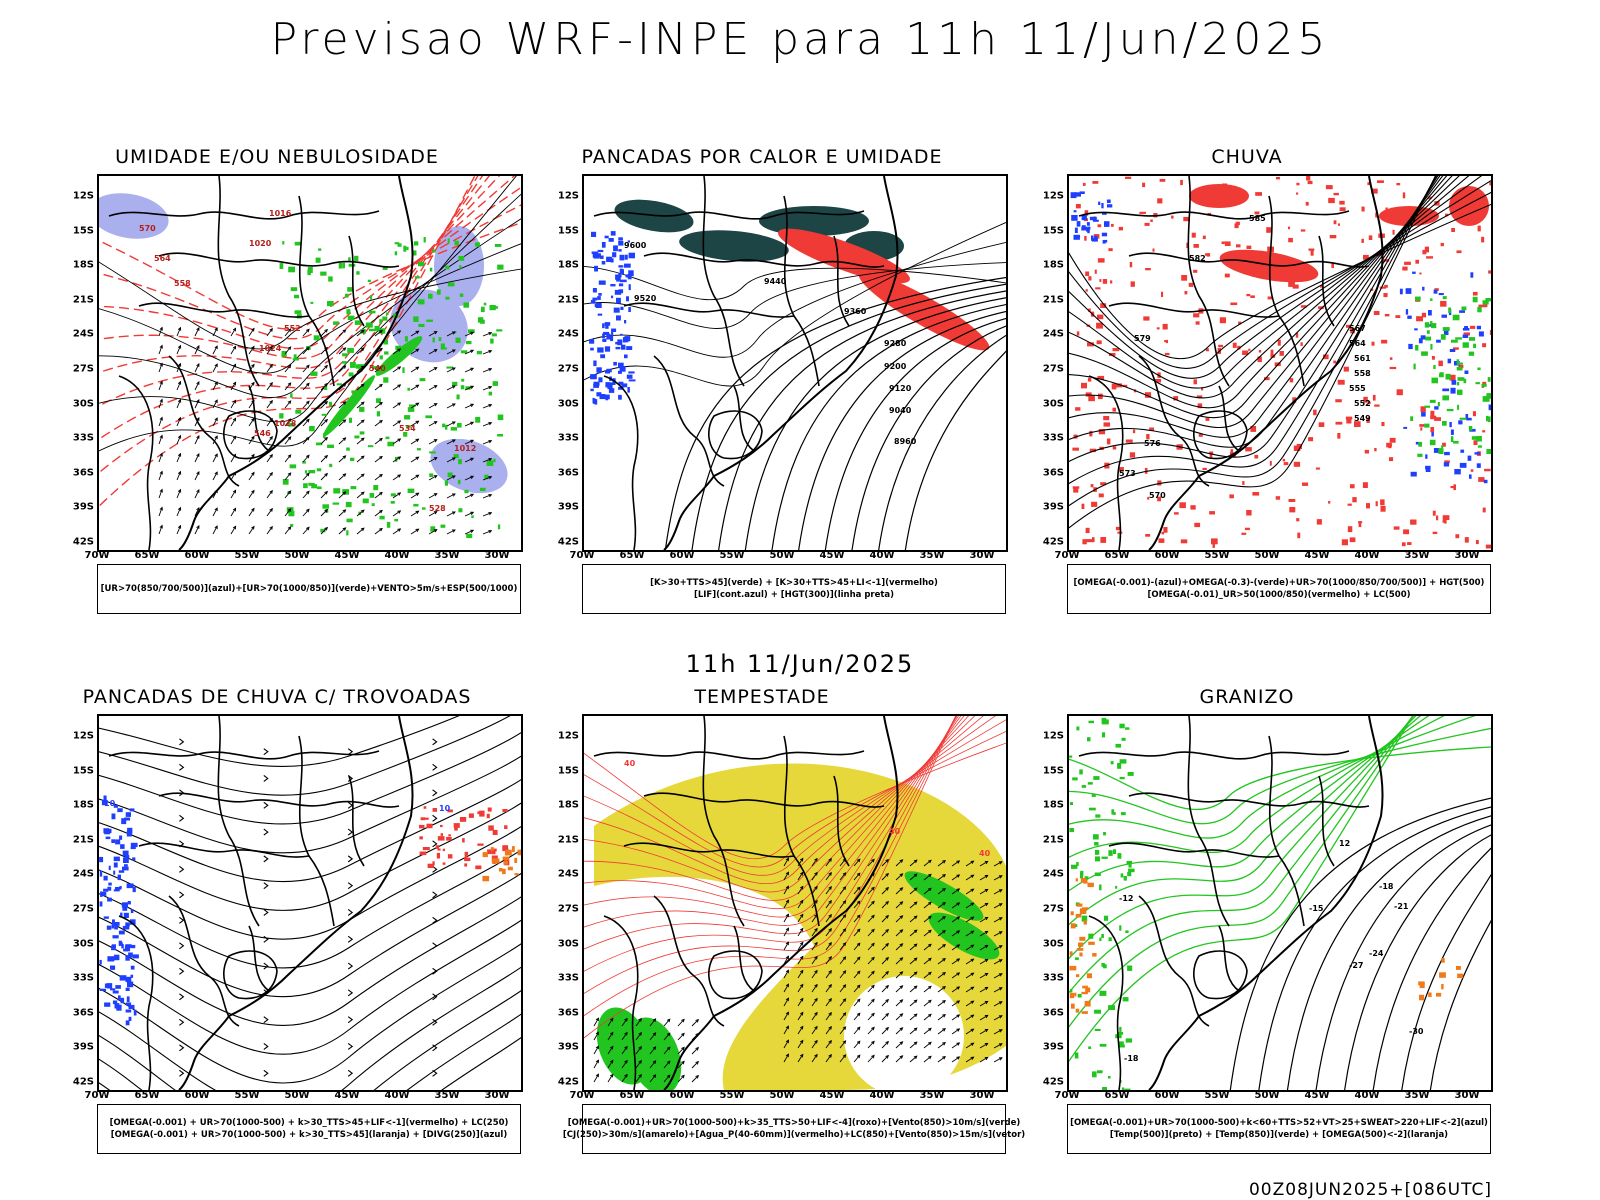  Describe the element at coordinates (568, 874) in the screenshot. I see `latitude-tick: 24S` at that location.